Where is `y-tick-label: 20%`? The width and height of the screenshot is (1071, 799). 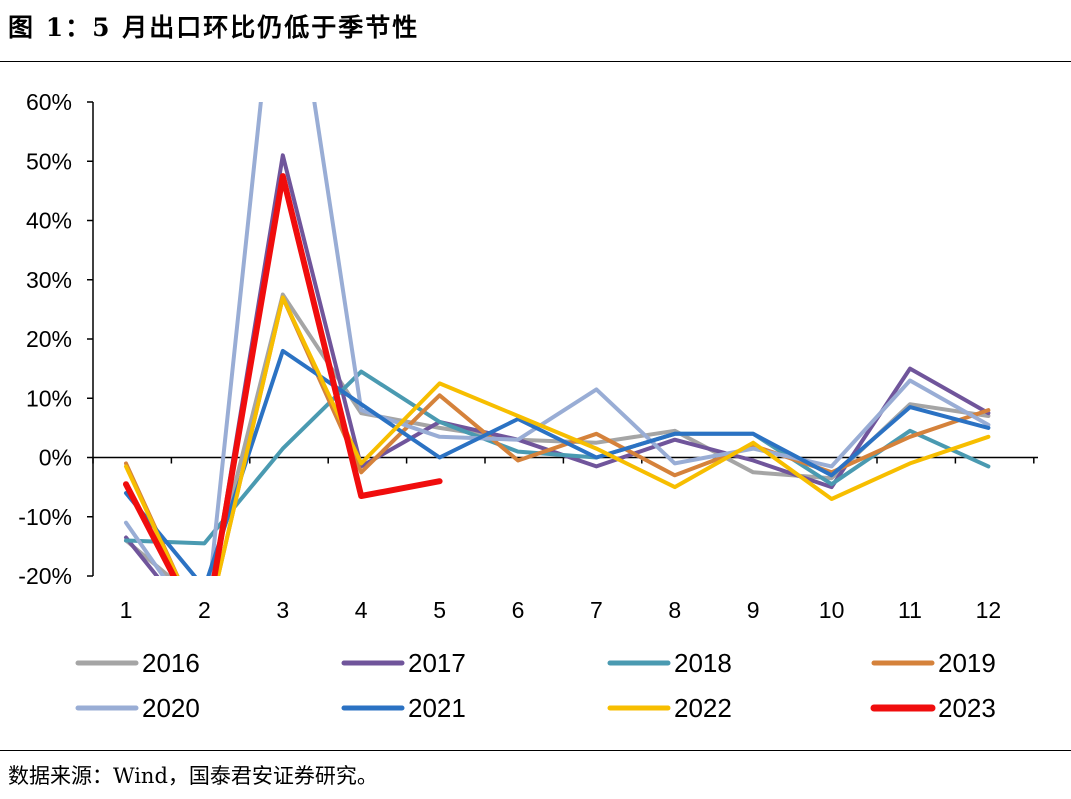 y-tick-label: 20% is located at coordinates (49, 339).